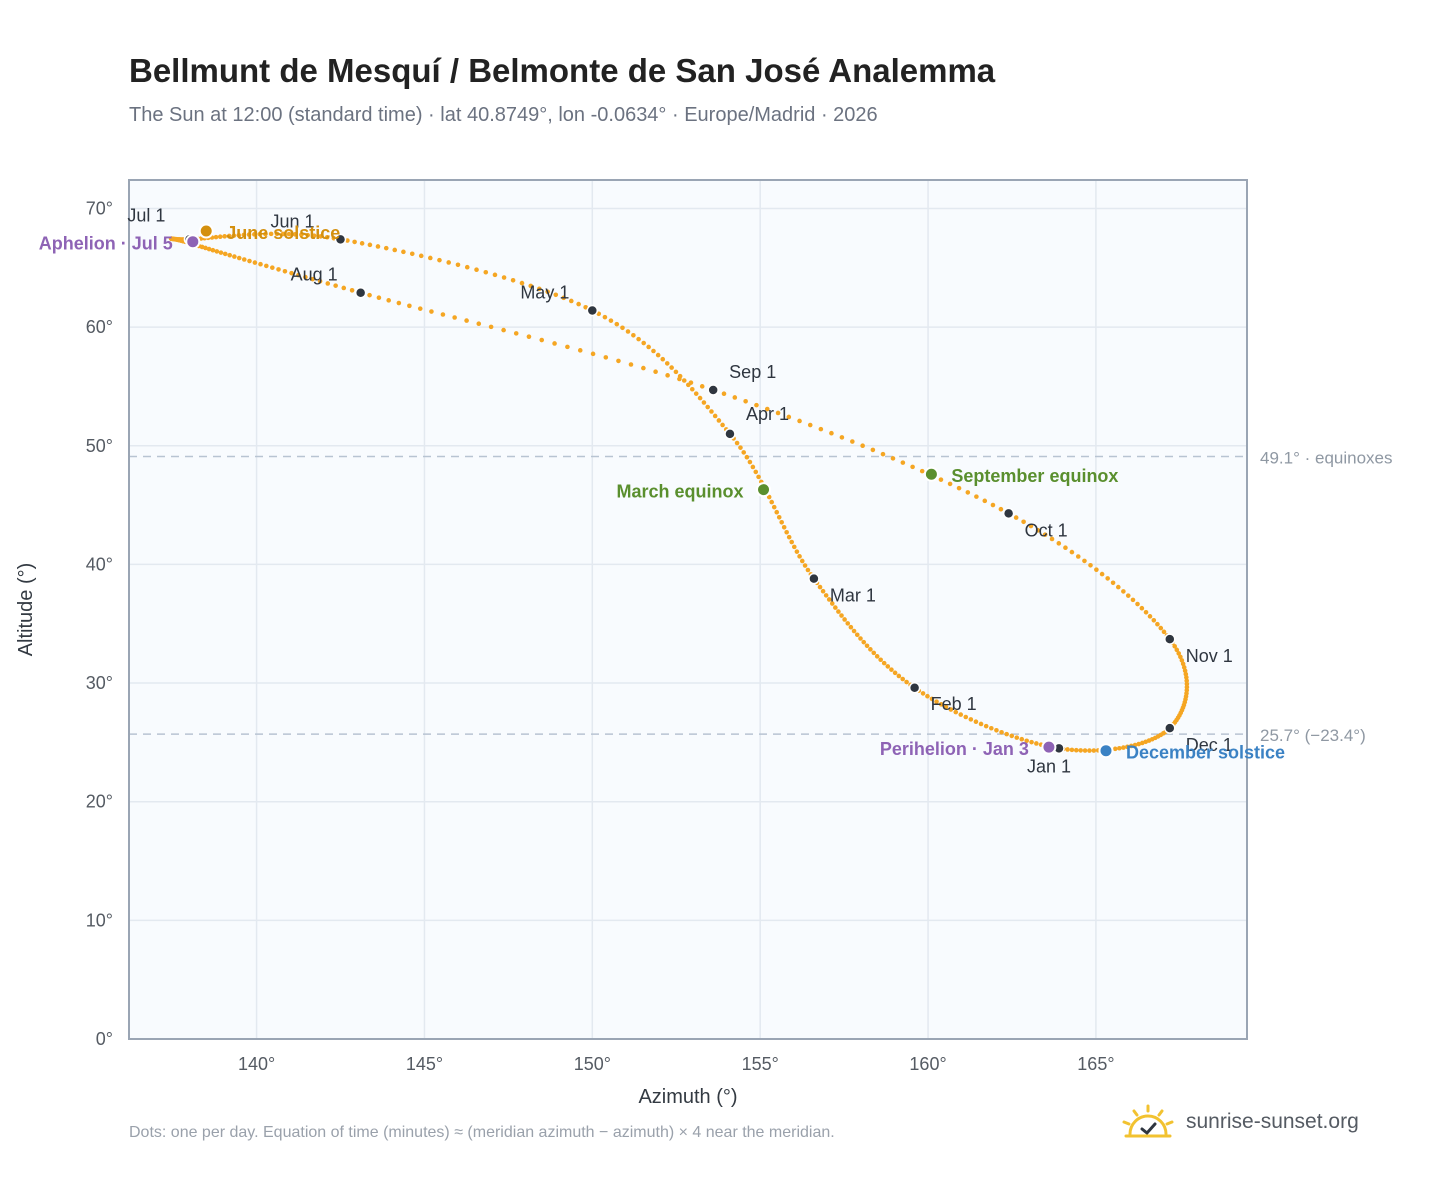 The image size is (1448, 1188). I want to click on brand-logo: sunrise-sunset.org, so click(1239, 1122).